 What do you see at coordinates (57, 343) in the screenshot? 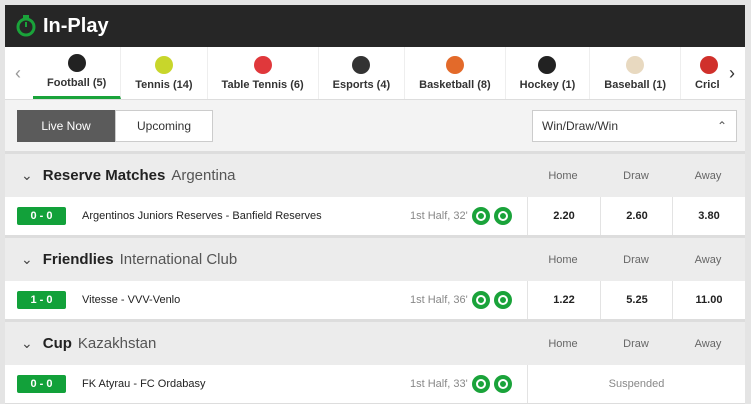
I see `competition: Cup` at bounding box center [57, 343].